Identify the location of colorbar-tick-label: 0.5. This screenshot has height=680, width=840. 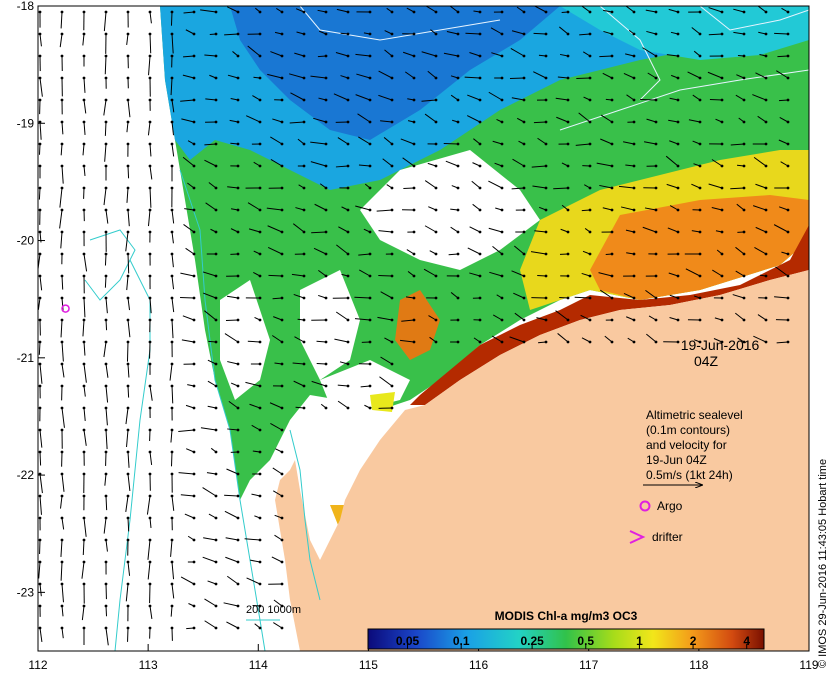
(585, 641).